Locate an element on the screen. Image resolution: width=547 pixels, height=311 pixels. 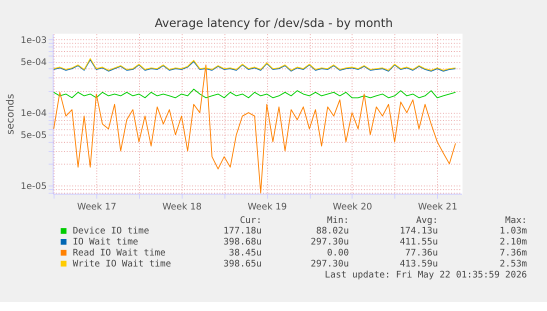
y-tick-label: 1e-03 is located at coordinates (34, 41).